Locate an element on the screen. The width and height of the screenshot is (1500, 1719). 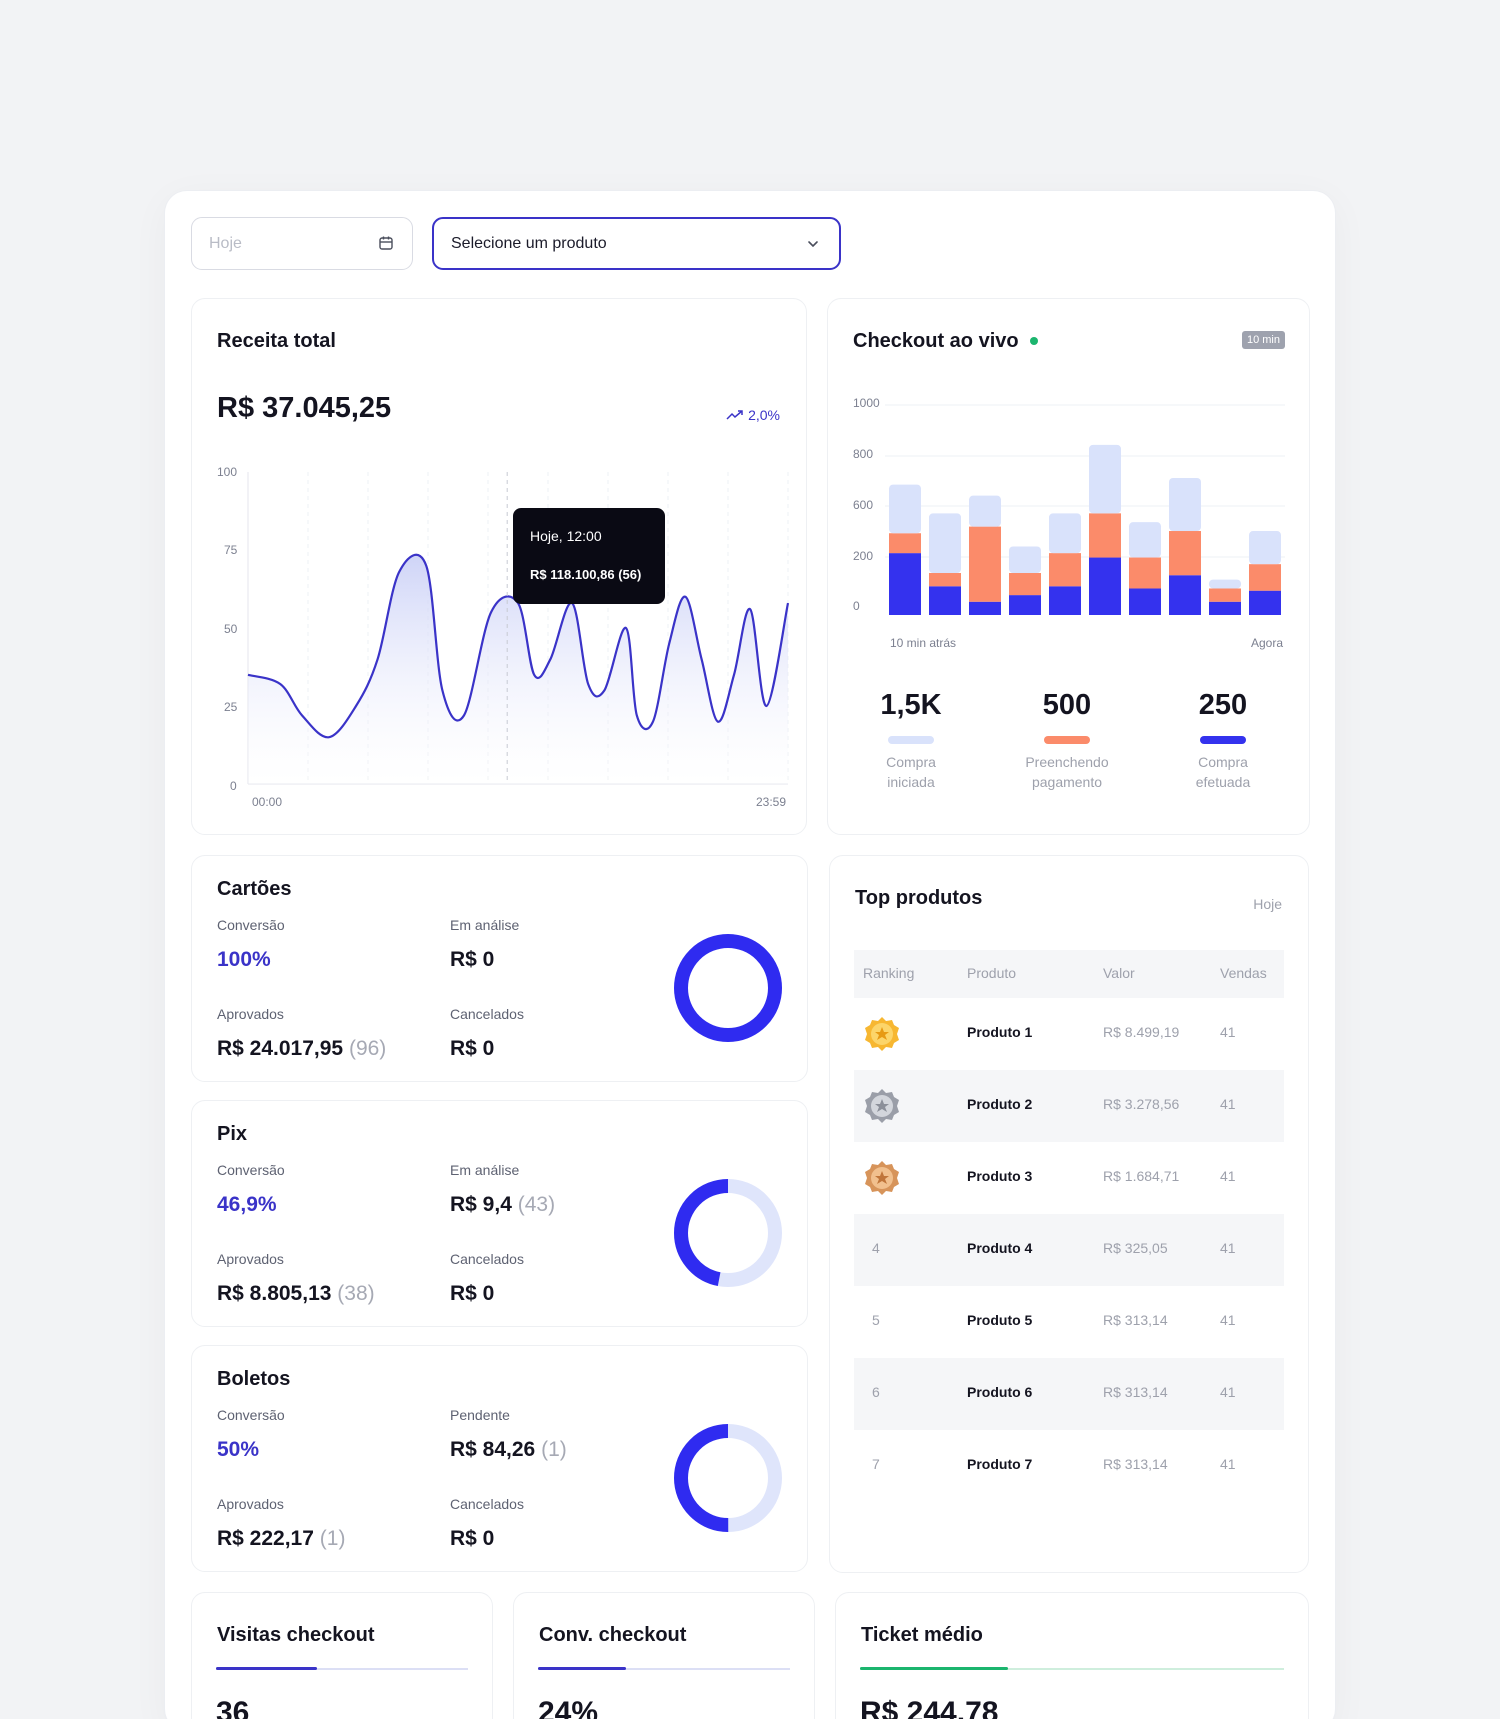
analysis-amount: R$ 9,4 is located at coordinates (481, 1204).